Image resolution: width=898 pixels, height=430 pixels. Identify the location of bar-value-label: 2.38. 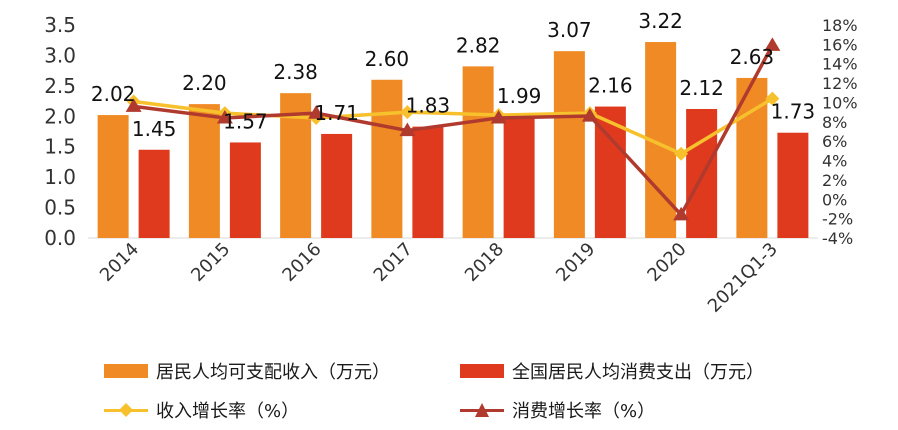
(295, 72).